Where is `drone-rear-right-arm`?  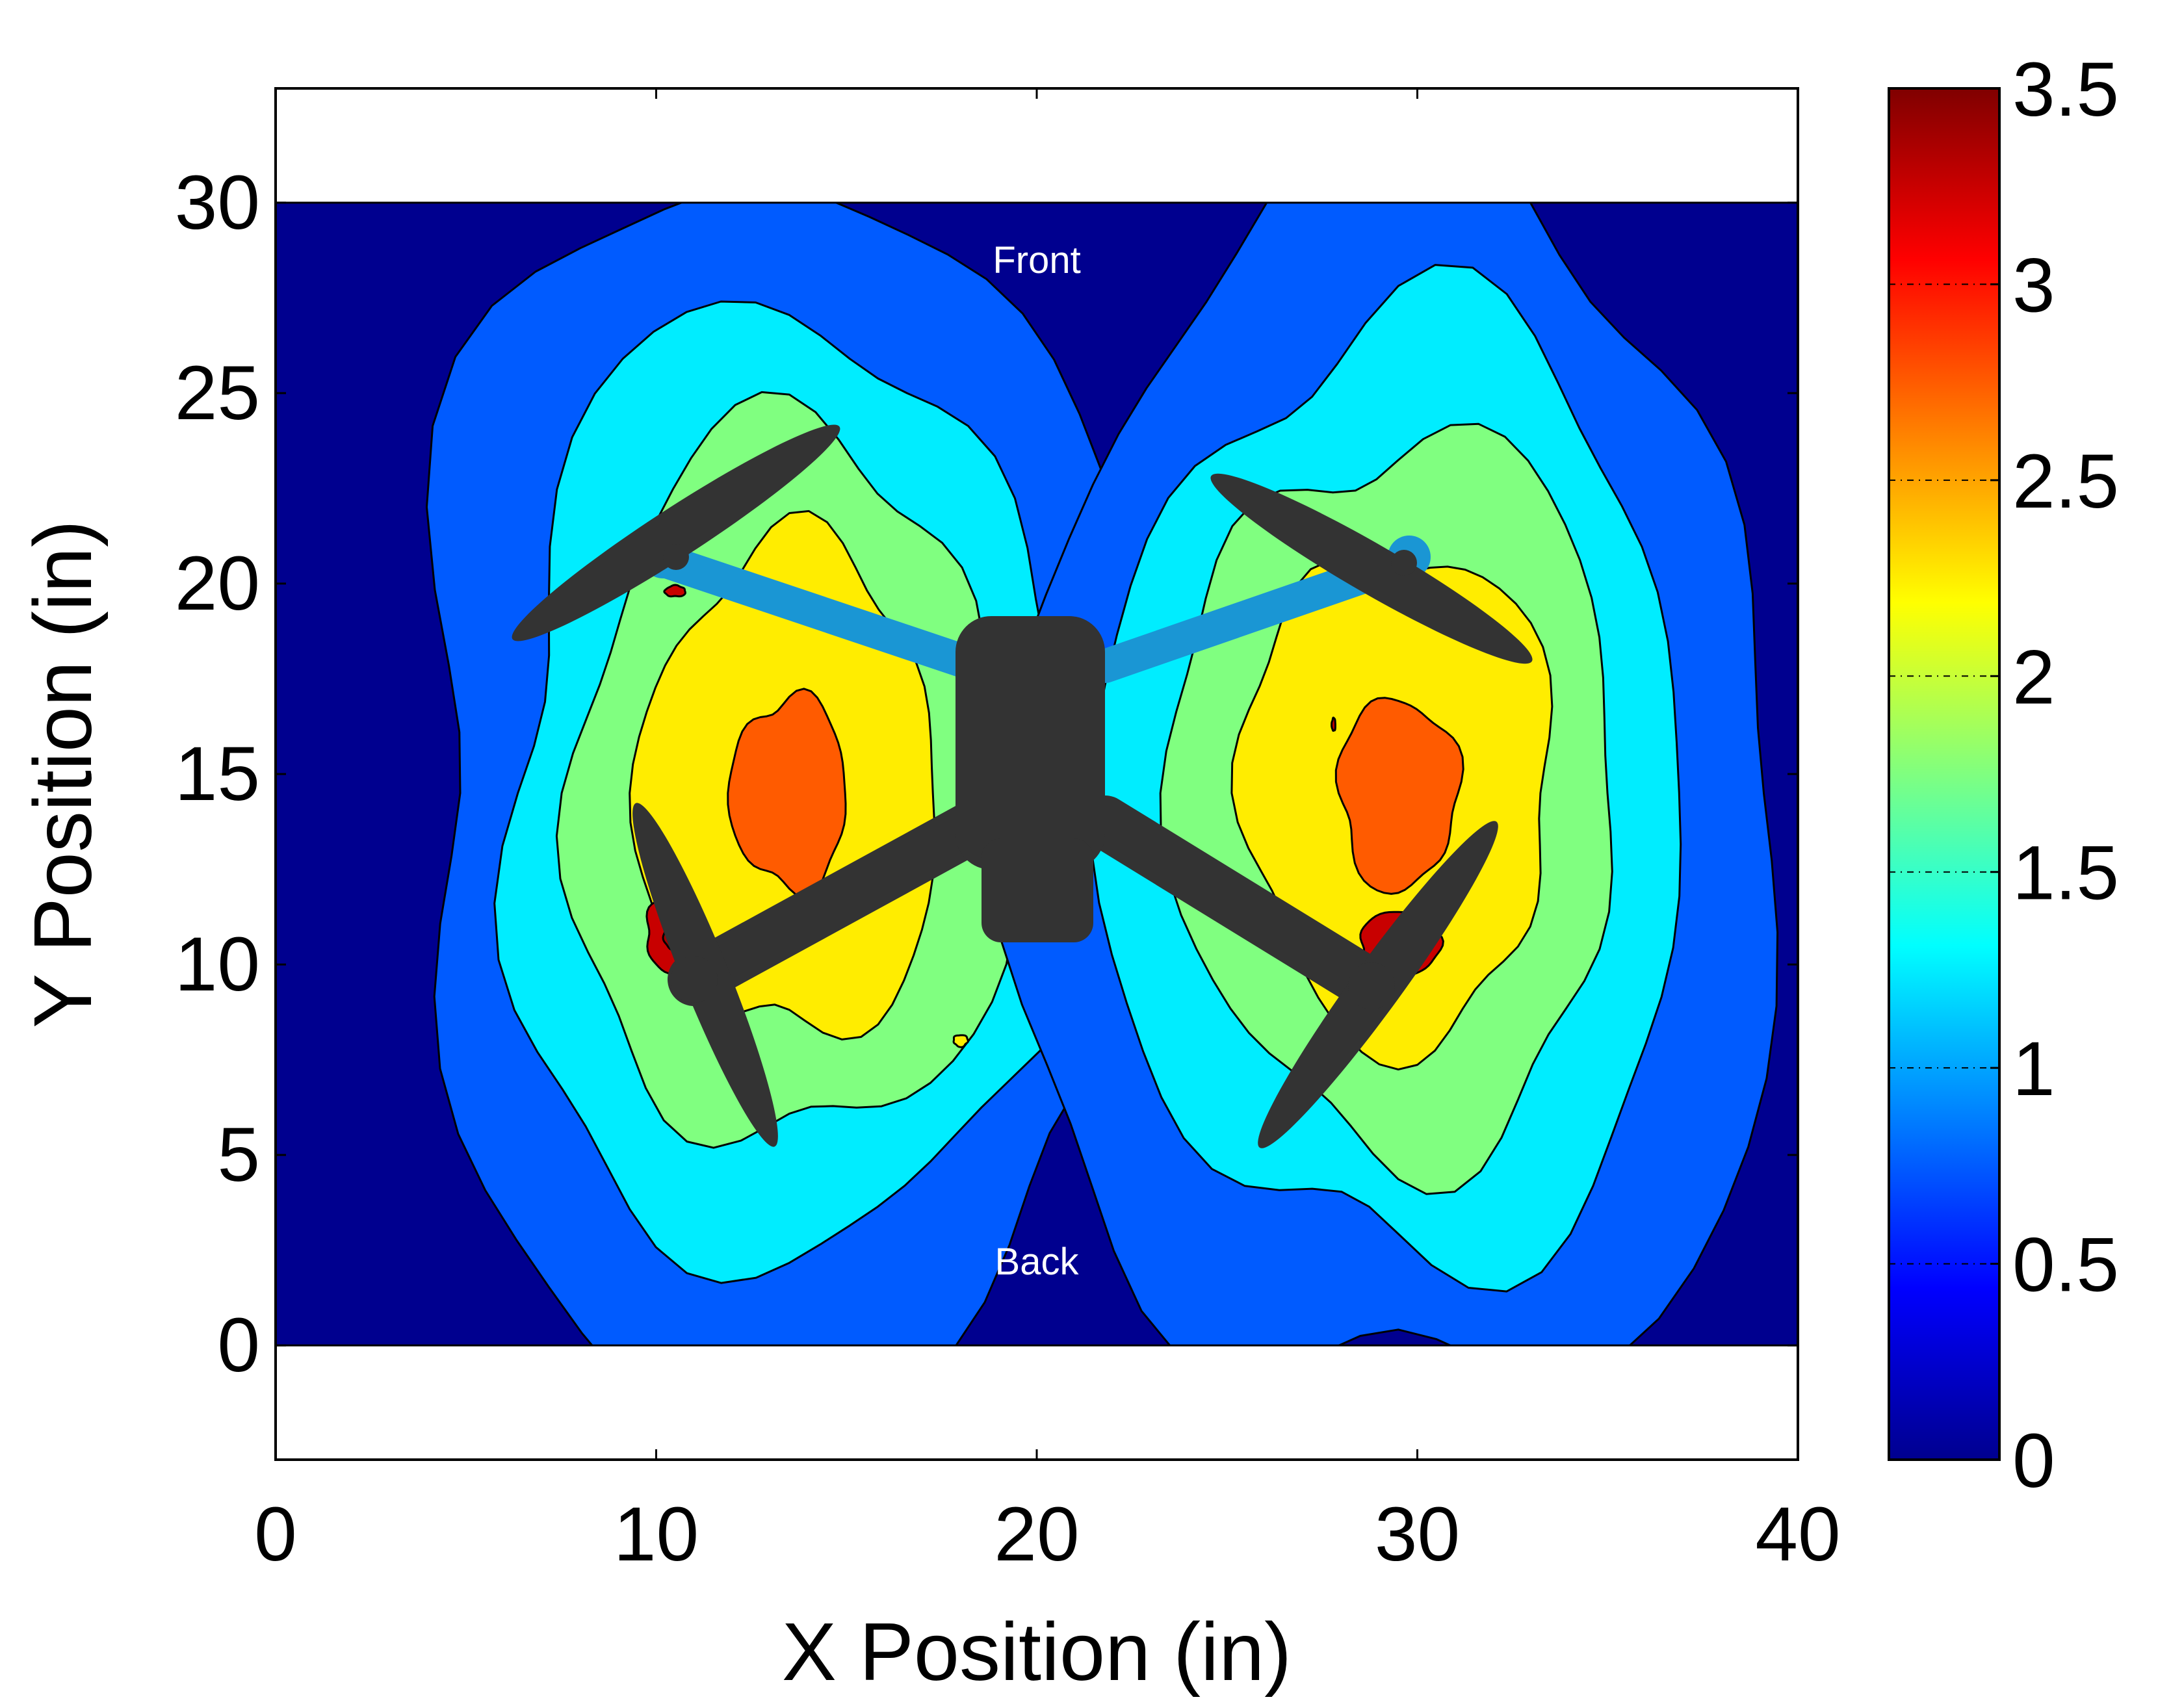 drone-rear-right-arm is located at coordinates (1238, 904).